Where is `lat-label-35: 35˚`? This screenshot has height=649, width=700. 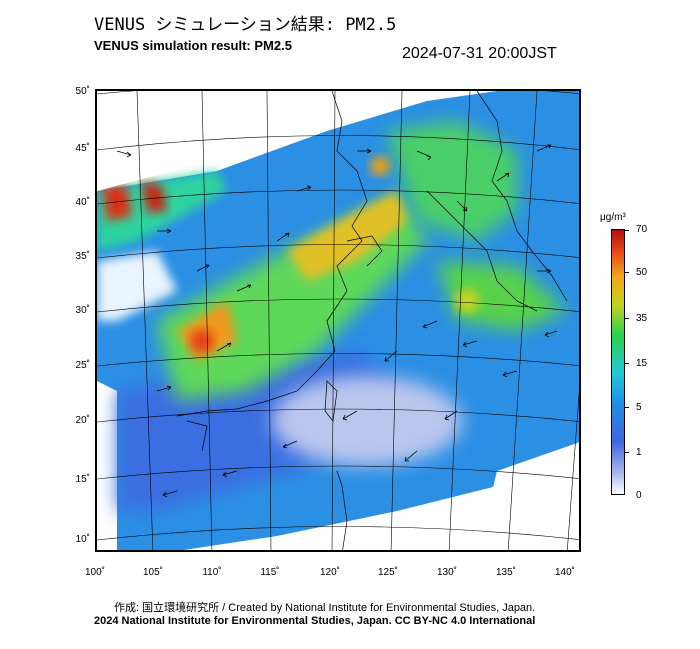
lat-label-35: 35˚ is located at coordinates (82, 256).